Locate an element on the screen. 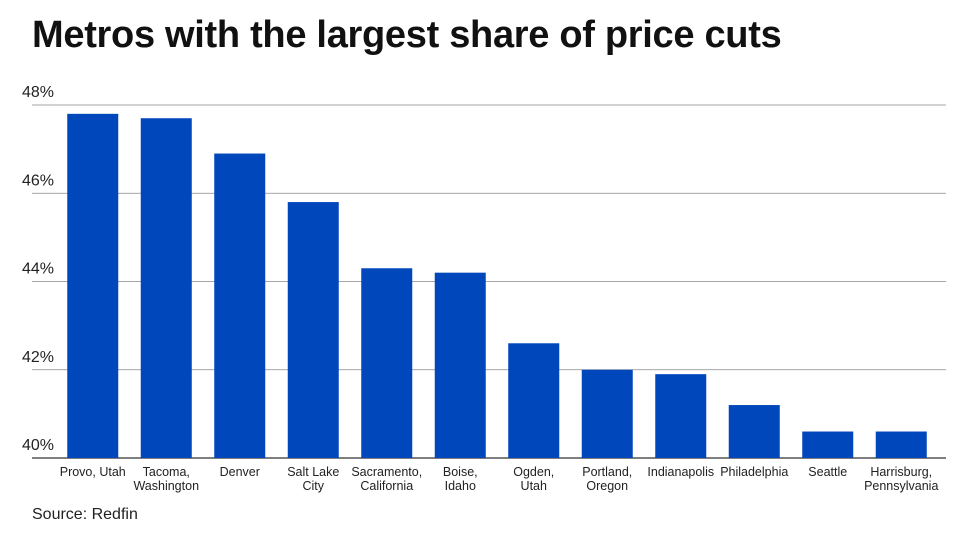 The height and width of the screenshot is (550, 978). x-tick-label: Tacoma, Washington is located at coordinates (166, 479).